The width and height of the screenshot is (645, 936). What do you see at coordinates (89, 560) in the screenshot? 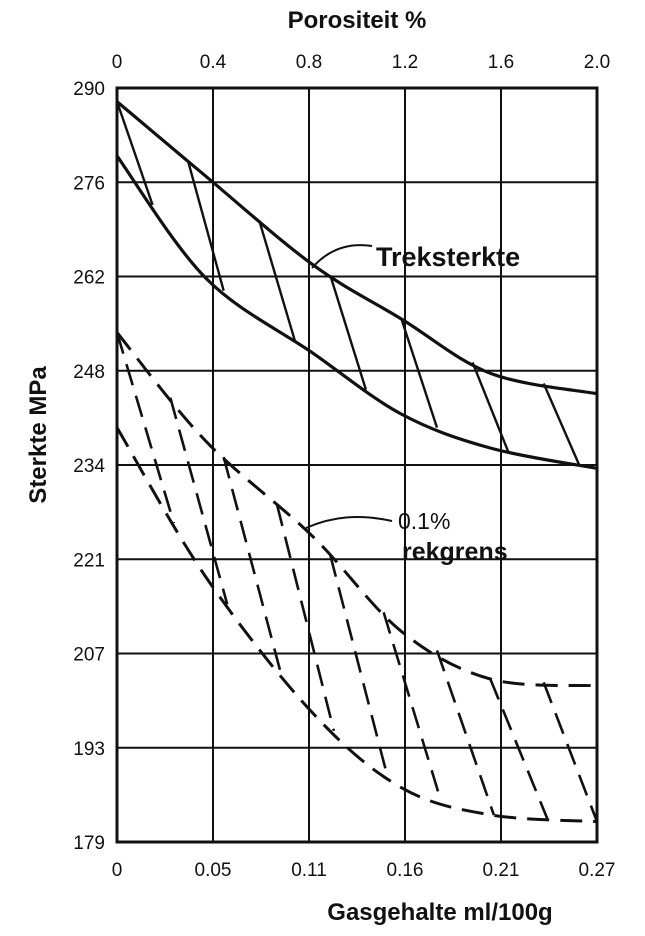
I see `y-tick-label: 221` at bounding box center [89, 560].